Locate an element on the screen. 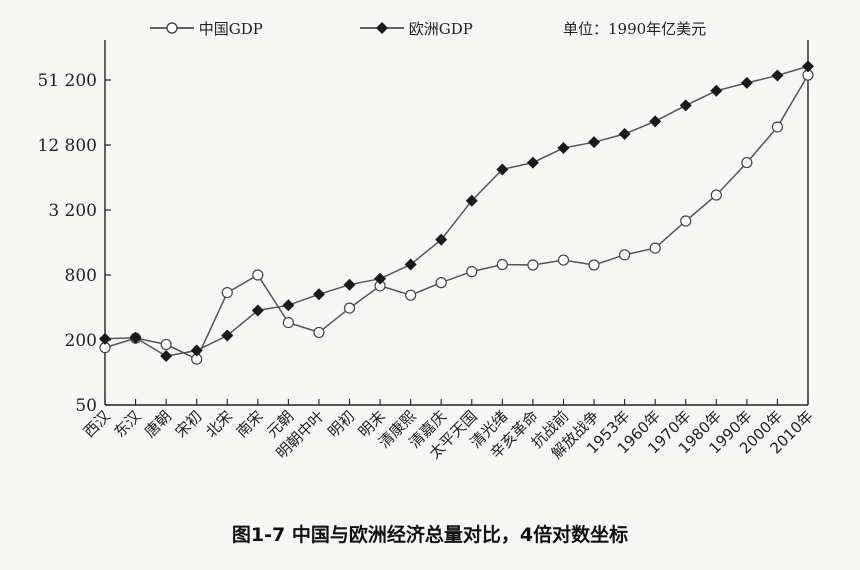 This screenshot has width=860, height=570. unit-label: 单位：1990年亿美元 is located at coordinates (635, 29).